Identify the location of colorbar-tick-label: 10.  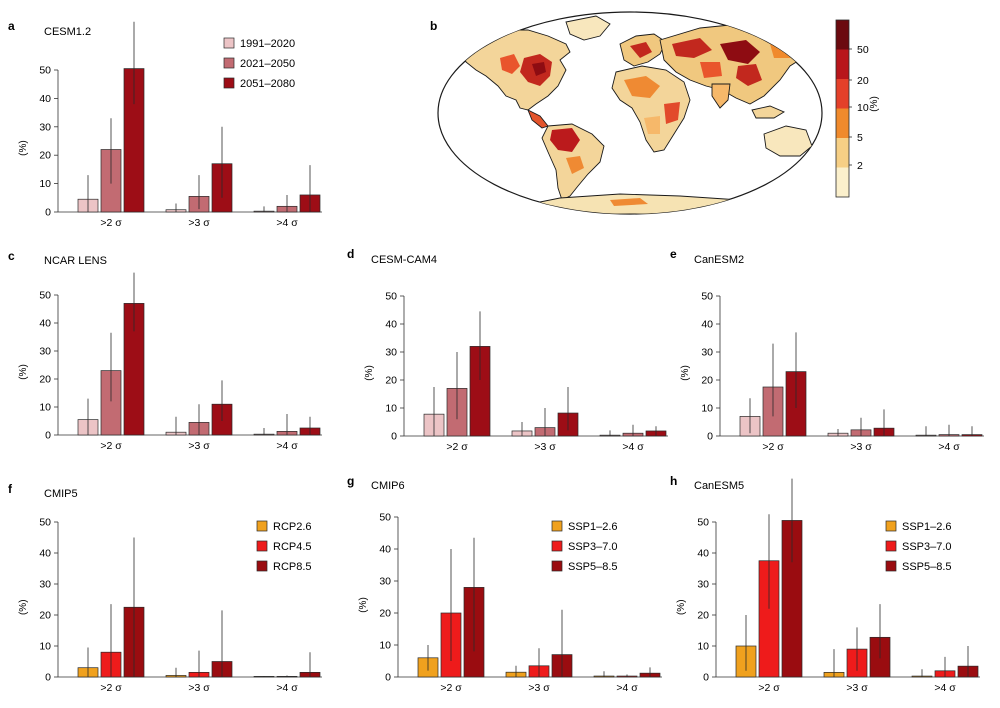
(863, 108).